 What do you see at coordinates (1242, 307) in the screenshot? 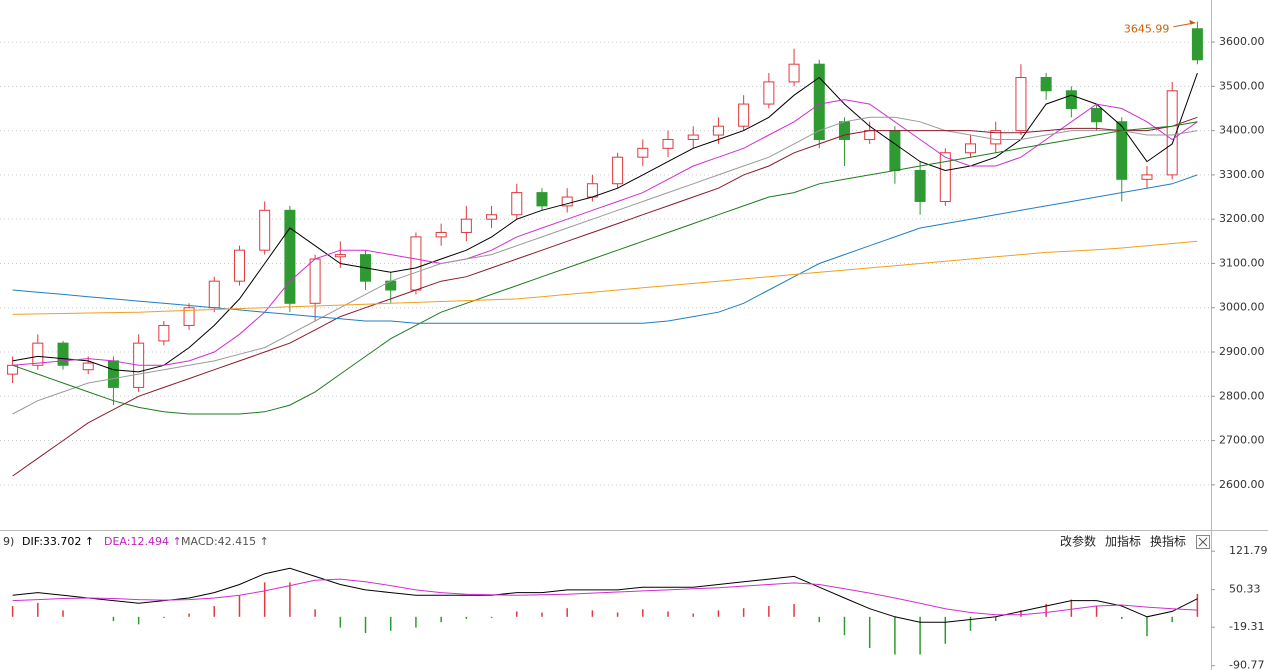
I see `y-tick-label: 3000.00` at bounding box center [1242, 307].